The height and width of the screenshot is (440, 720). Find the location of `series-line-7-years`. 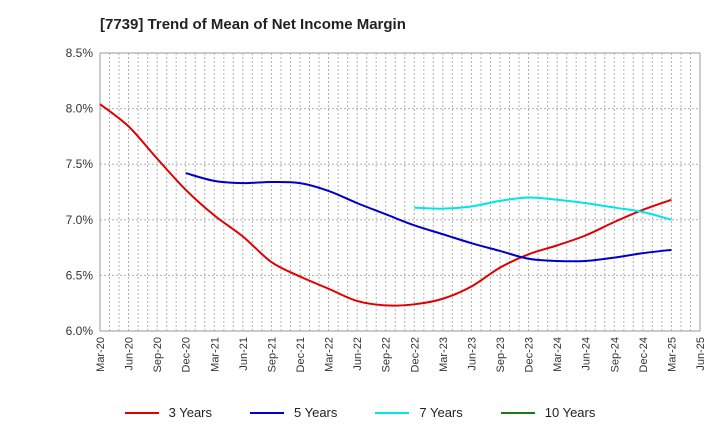

series-line-7-years is located at coordinates (543, 208).